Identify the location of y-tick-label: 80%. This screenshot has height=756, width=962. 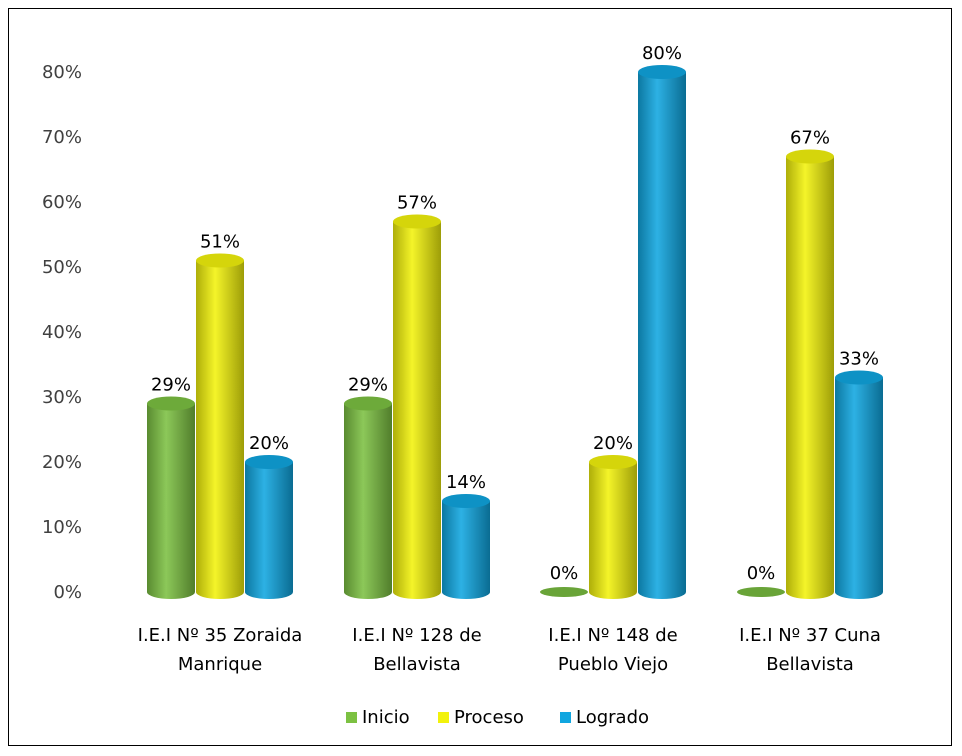
(62, 72).